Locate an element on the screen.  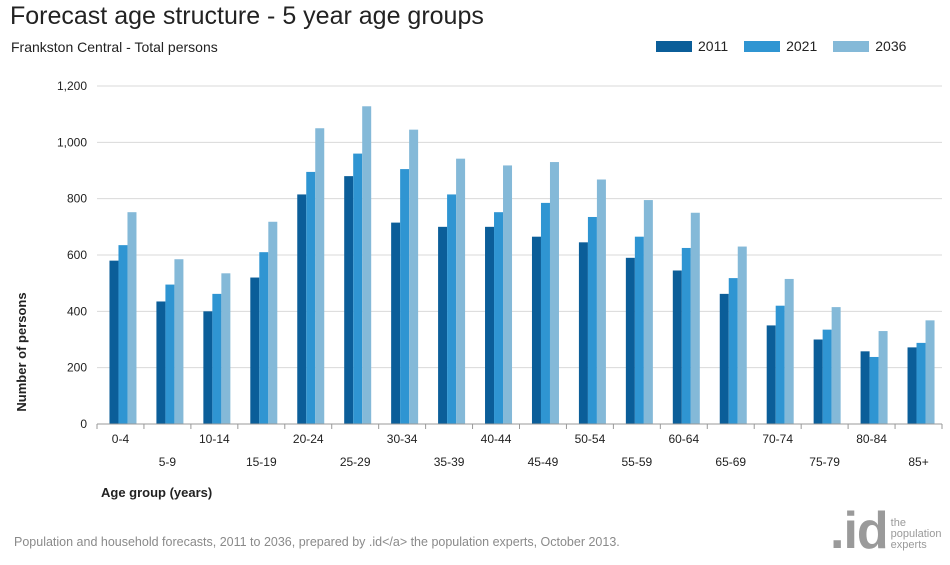
x-tick-label: 0-4 is located at coordinates (121, 439).